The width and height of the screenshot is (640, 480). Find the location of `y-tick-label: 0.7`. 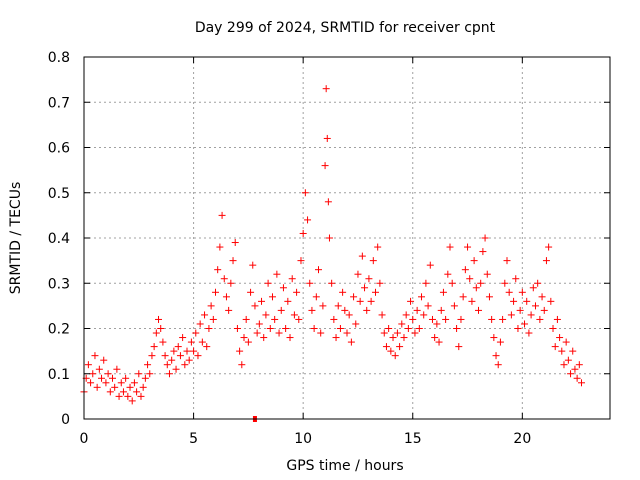

y-tick-label: 0.7 is located at coordinates (59, 103).